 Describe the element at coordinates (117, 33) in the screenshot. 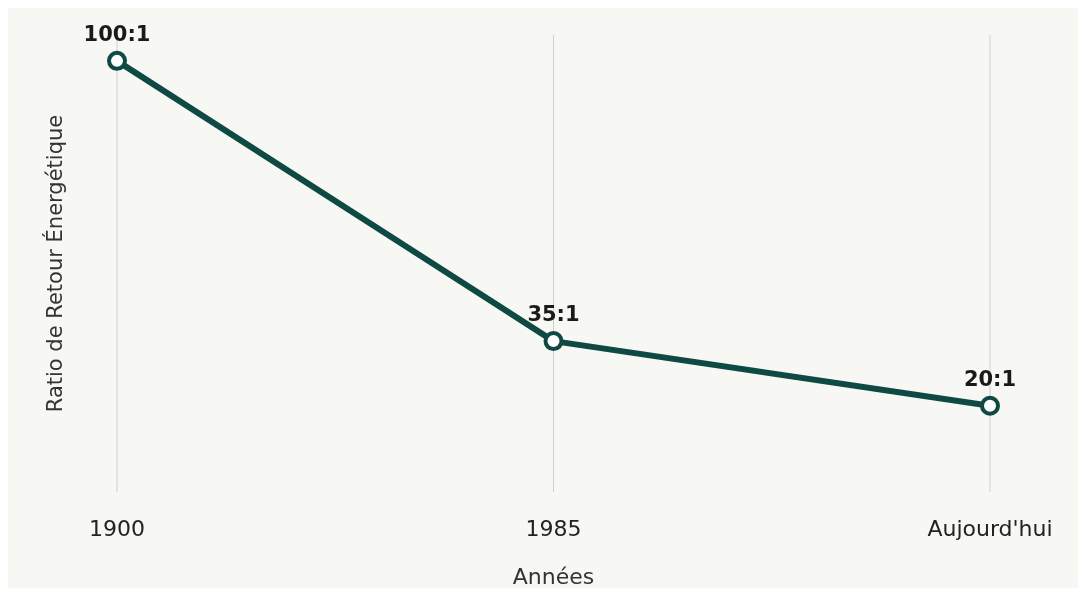

I see `data-label: 100:1` at that location.